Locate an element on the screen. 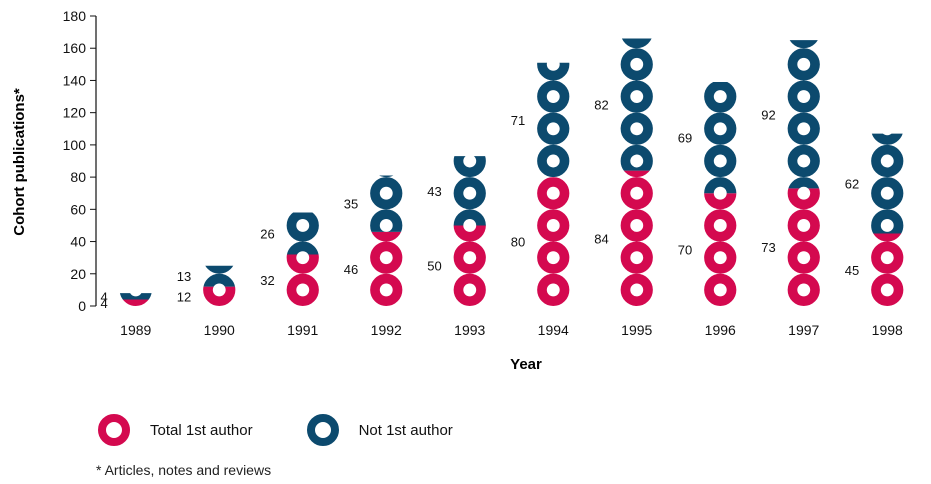  legend-item-not-first-author: Not 1st author is located at coordinates (379, 430).